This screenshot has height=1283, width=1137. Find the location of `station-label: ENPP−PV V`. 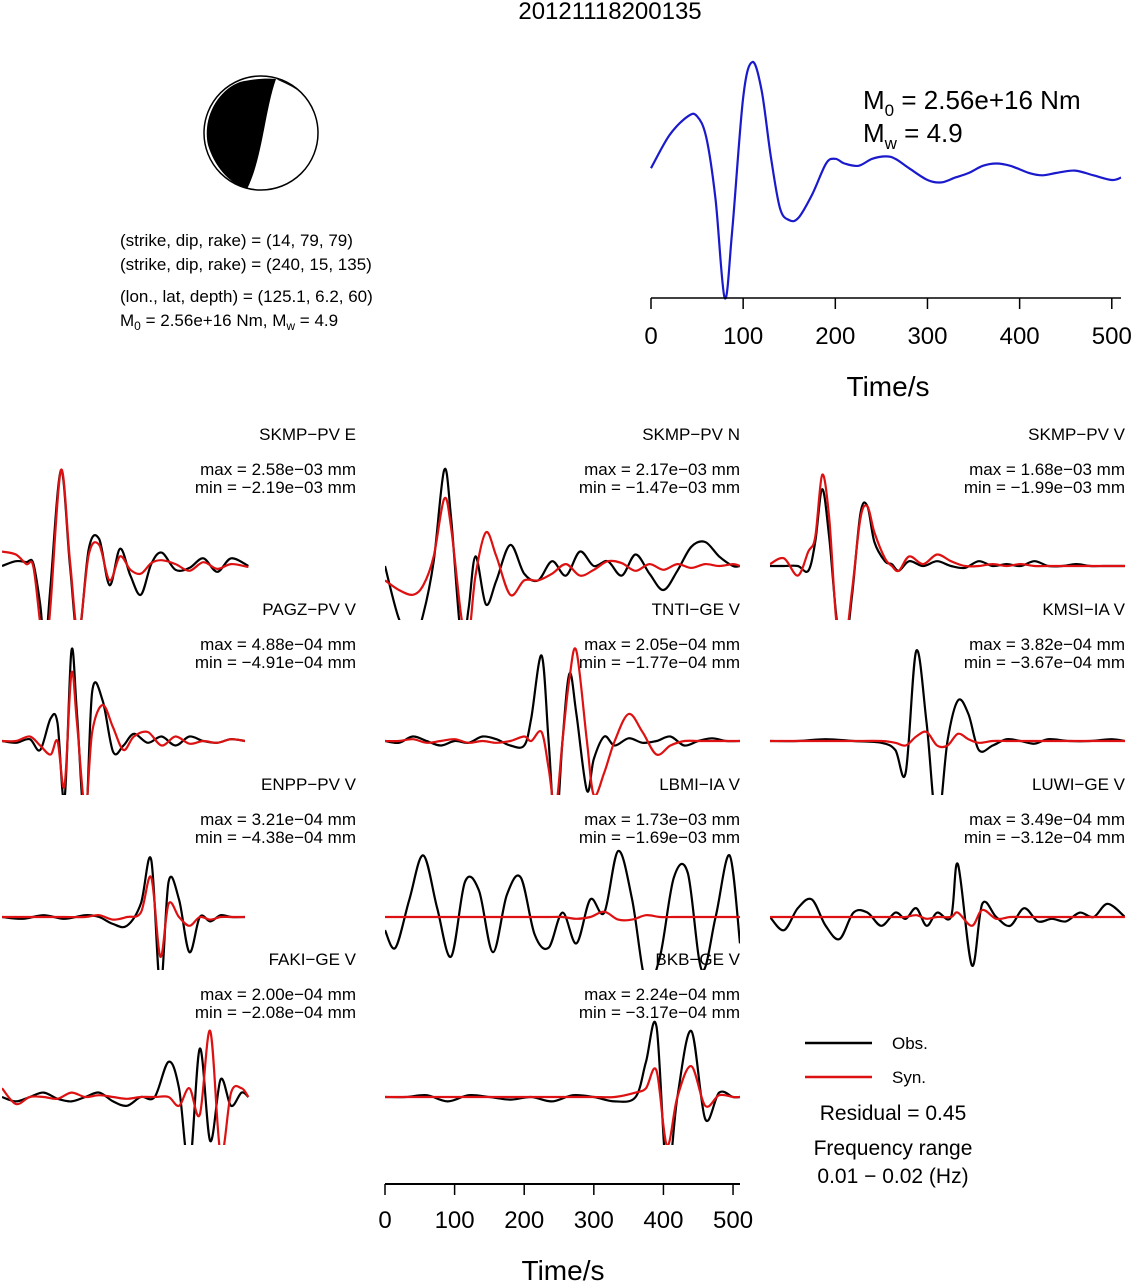

station-label: ENPP−PV V is located at coordinates (309, 784).